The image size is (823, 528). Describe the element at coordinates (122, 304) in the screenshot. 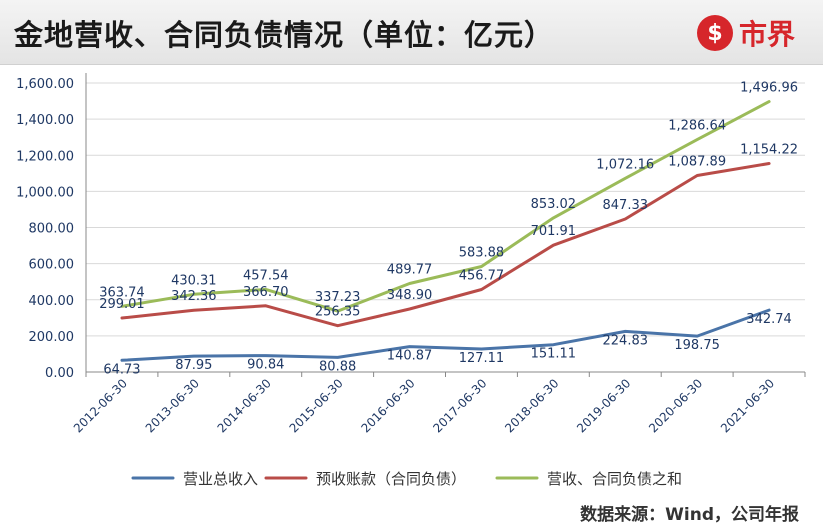

I see `data-label: 299.01` at that location.